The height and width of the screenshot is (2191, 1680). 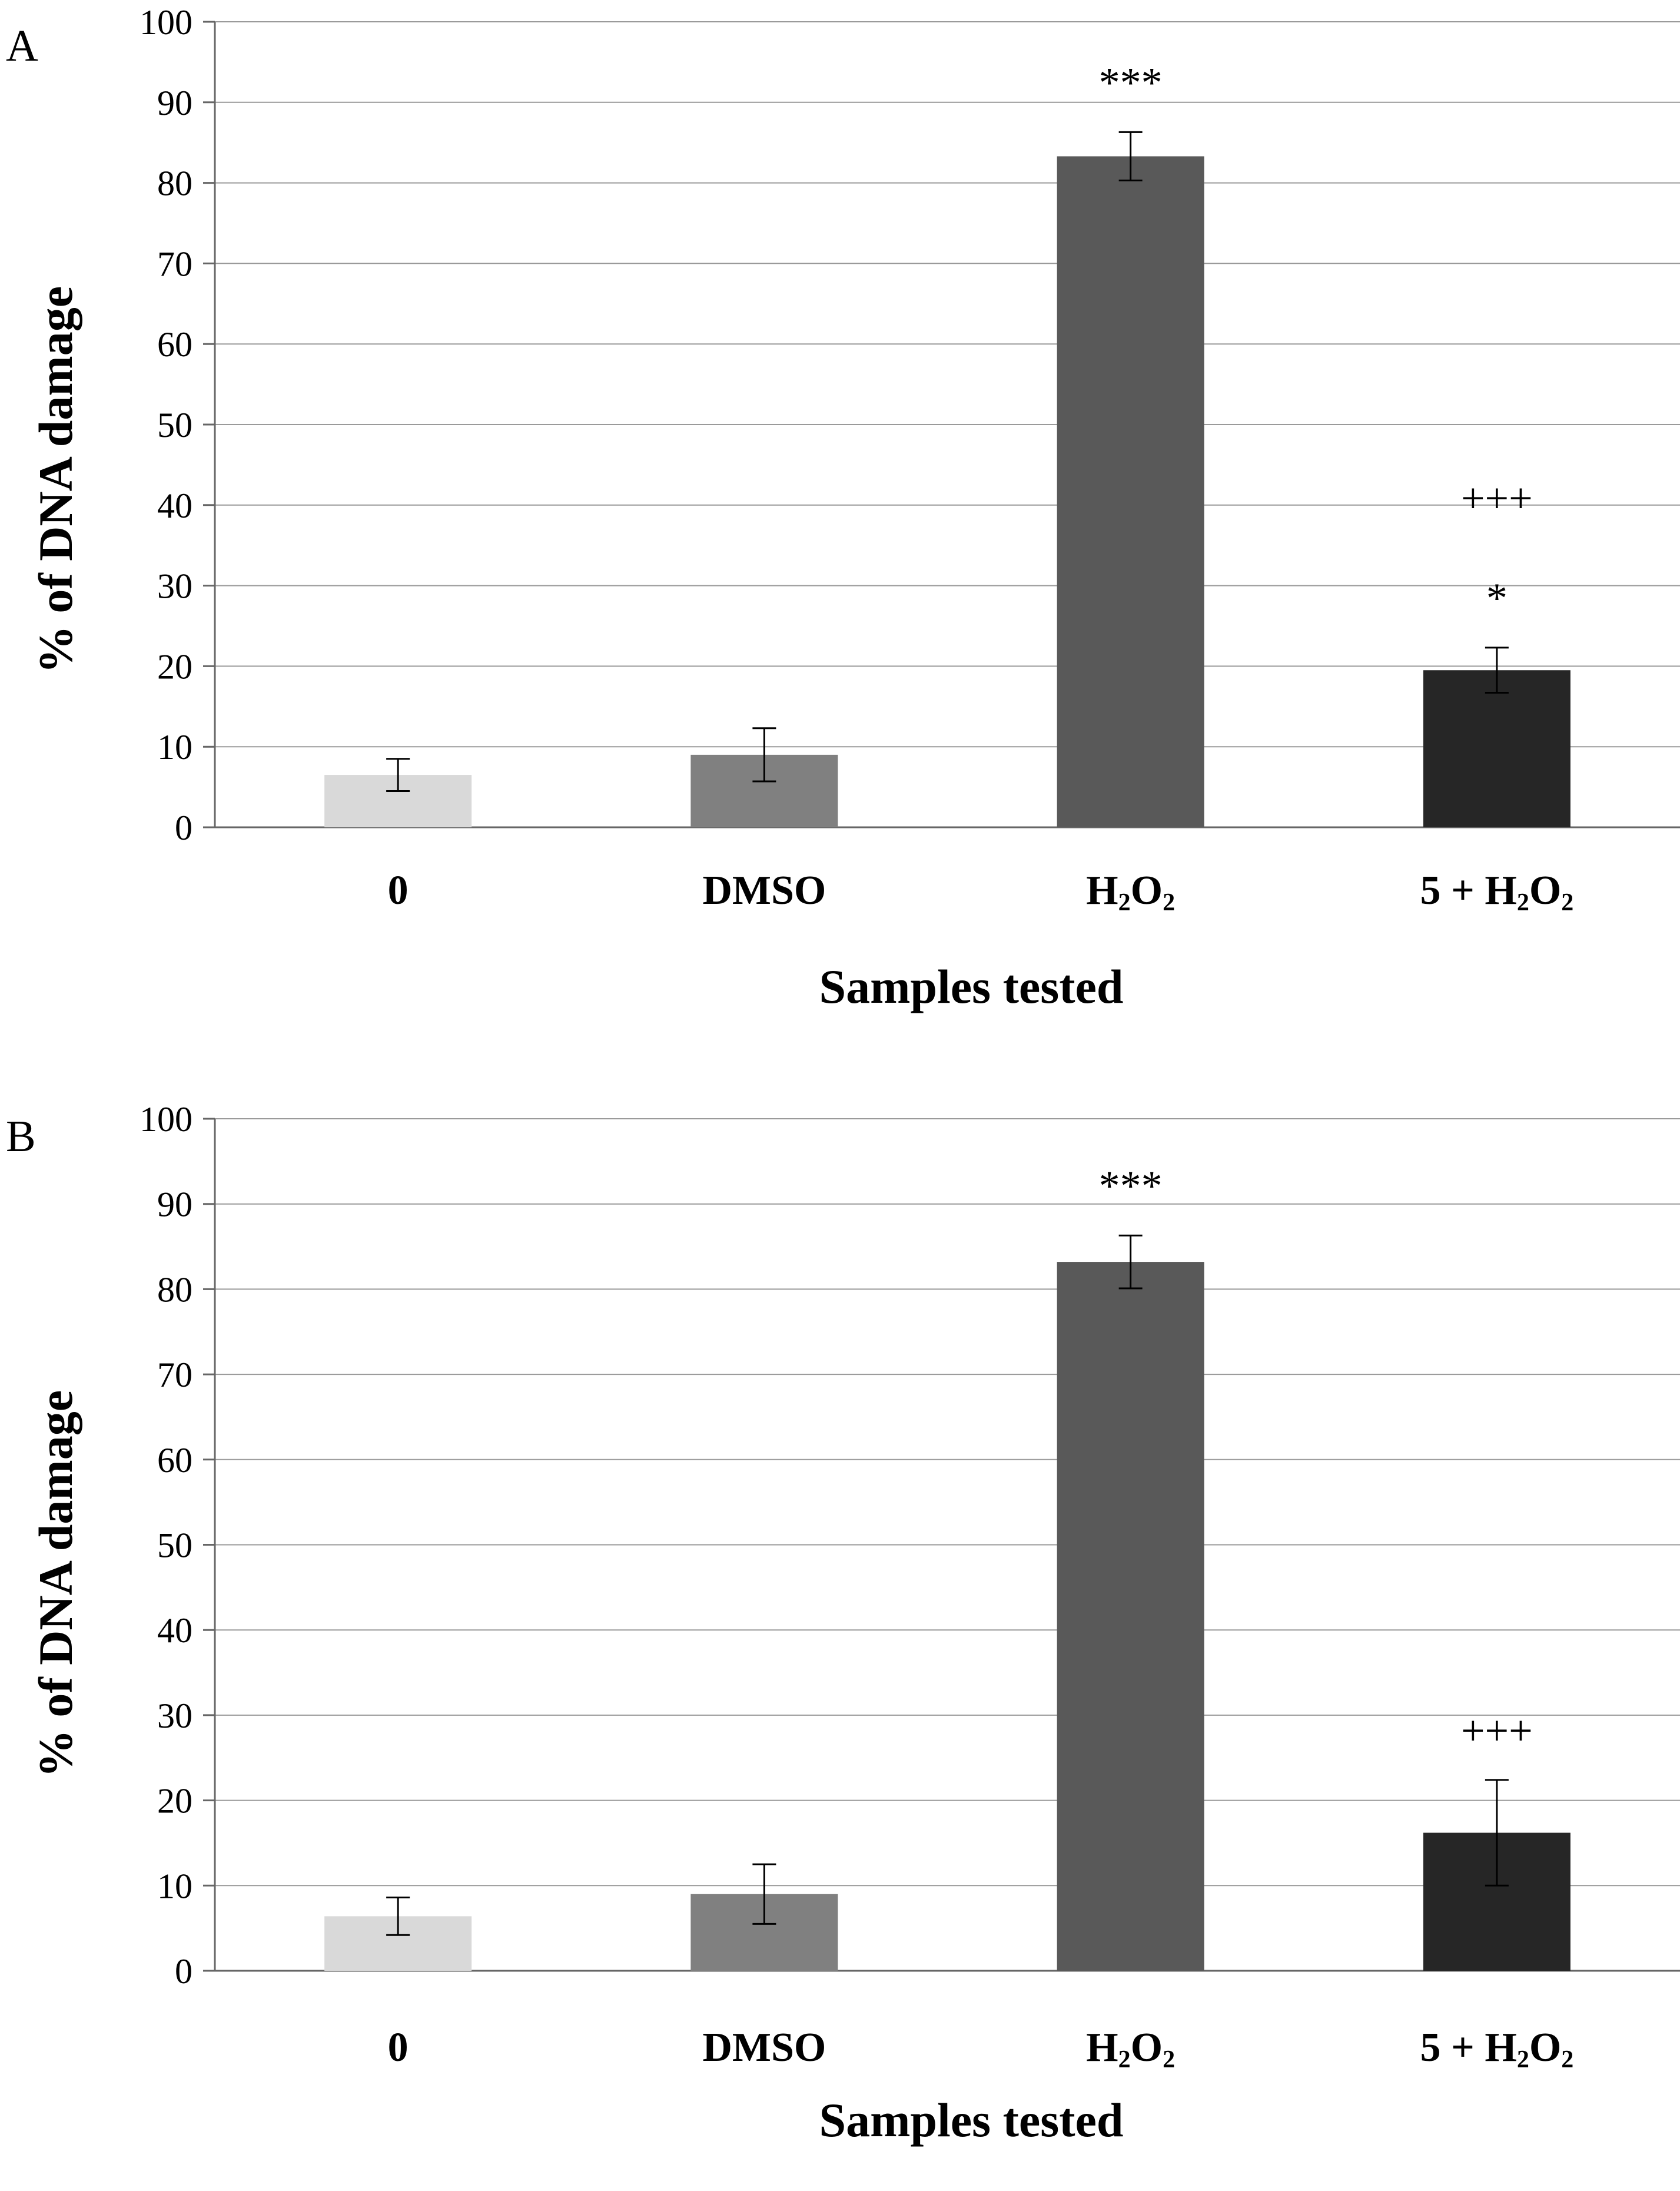 I want to click on panel-label: A, so click(x=22, y=46).